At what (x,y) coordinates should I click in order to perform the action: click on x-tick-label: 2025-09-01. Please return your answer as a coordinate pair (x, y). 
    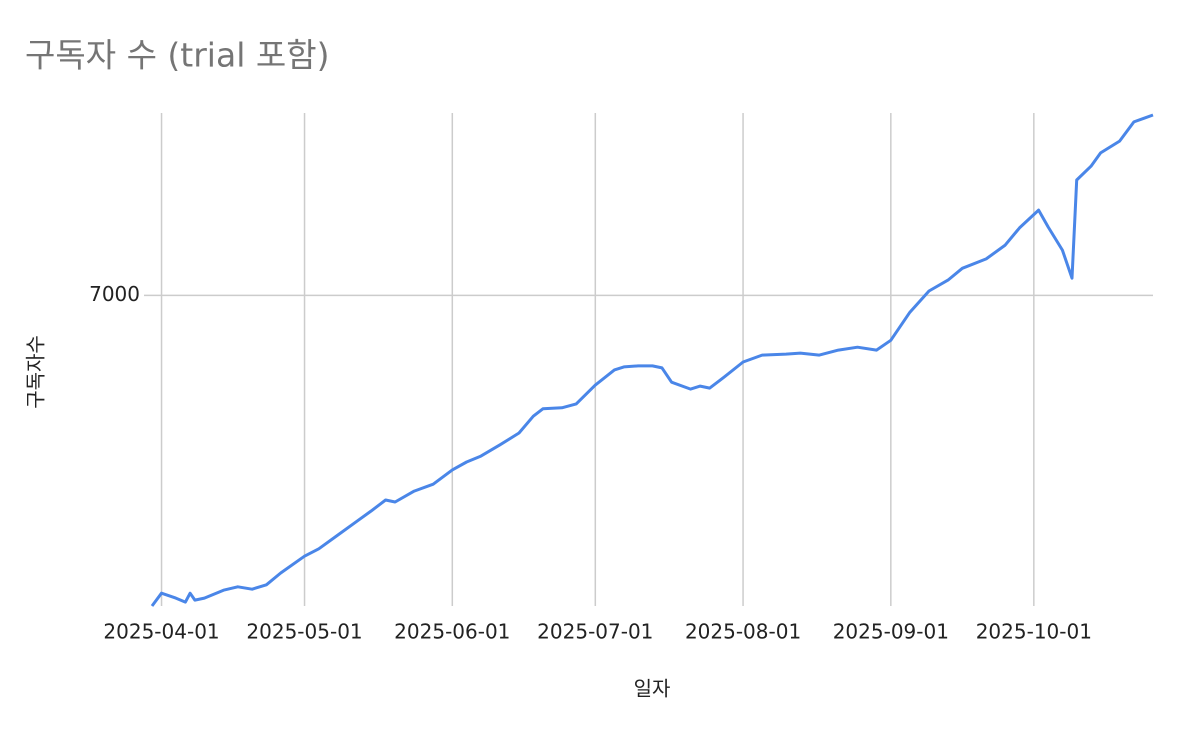
    Looking at the image, I should click on (891, 632).